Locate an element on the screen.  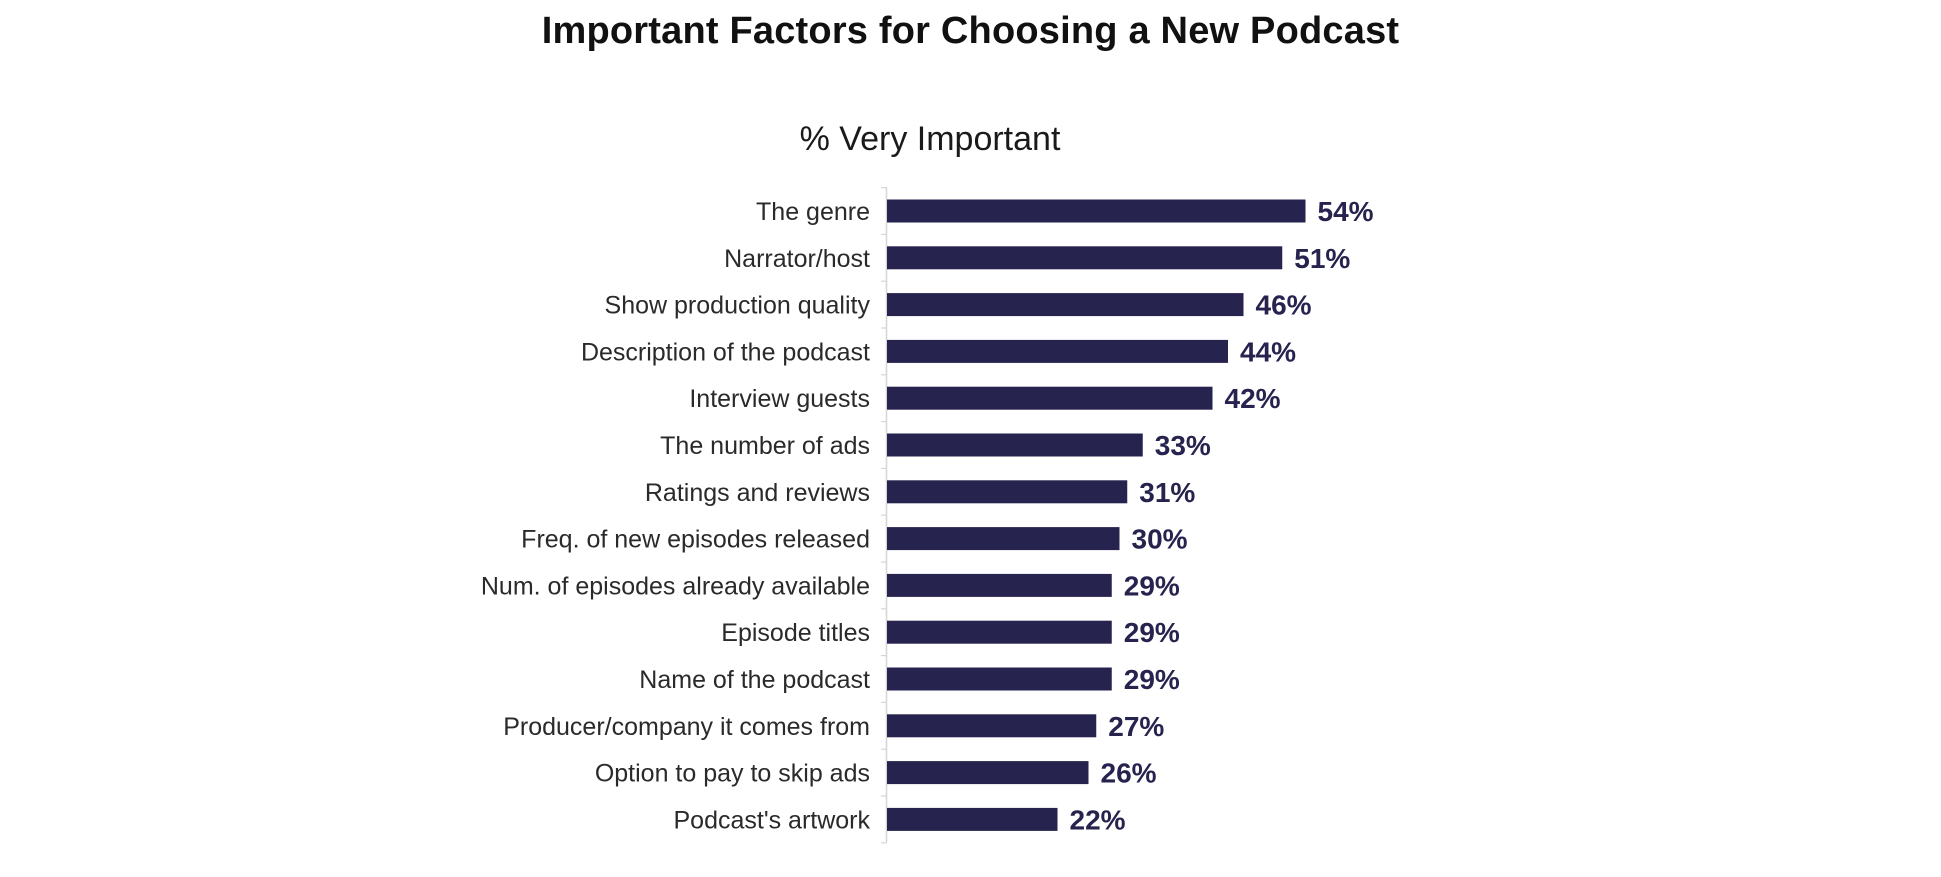
value-label: 46% is located at coordinates (1284, 305).